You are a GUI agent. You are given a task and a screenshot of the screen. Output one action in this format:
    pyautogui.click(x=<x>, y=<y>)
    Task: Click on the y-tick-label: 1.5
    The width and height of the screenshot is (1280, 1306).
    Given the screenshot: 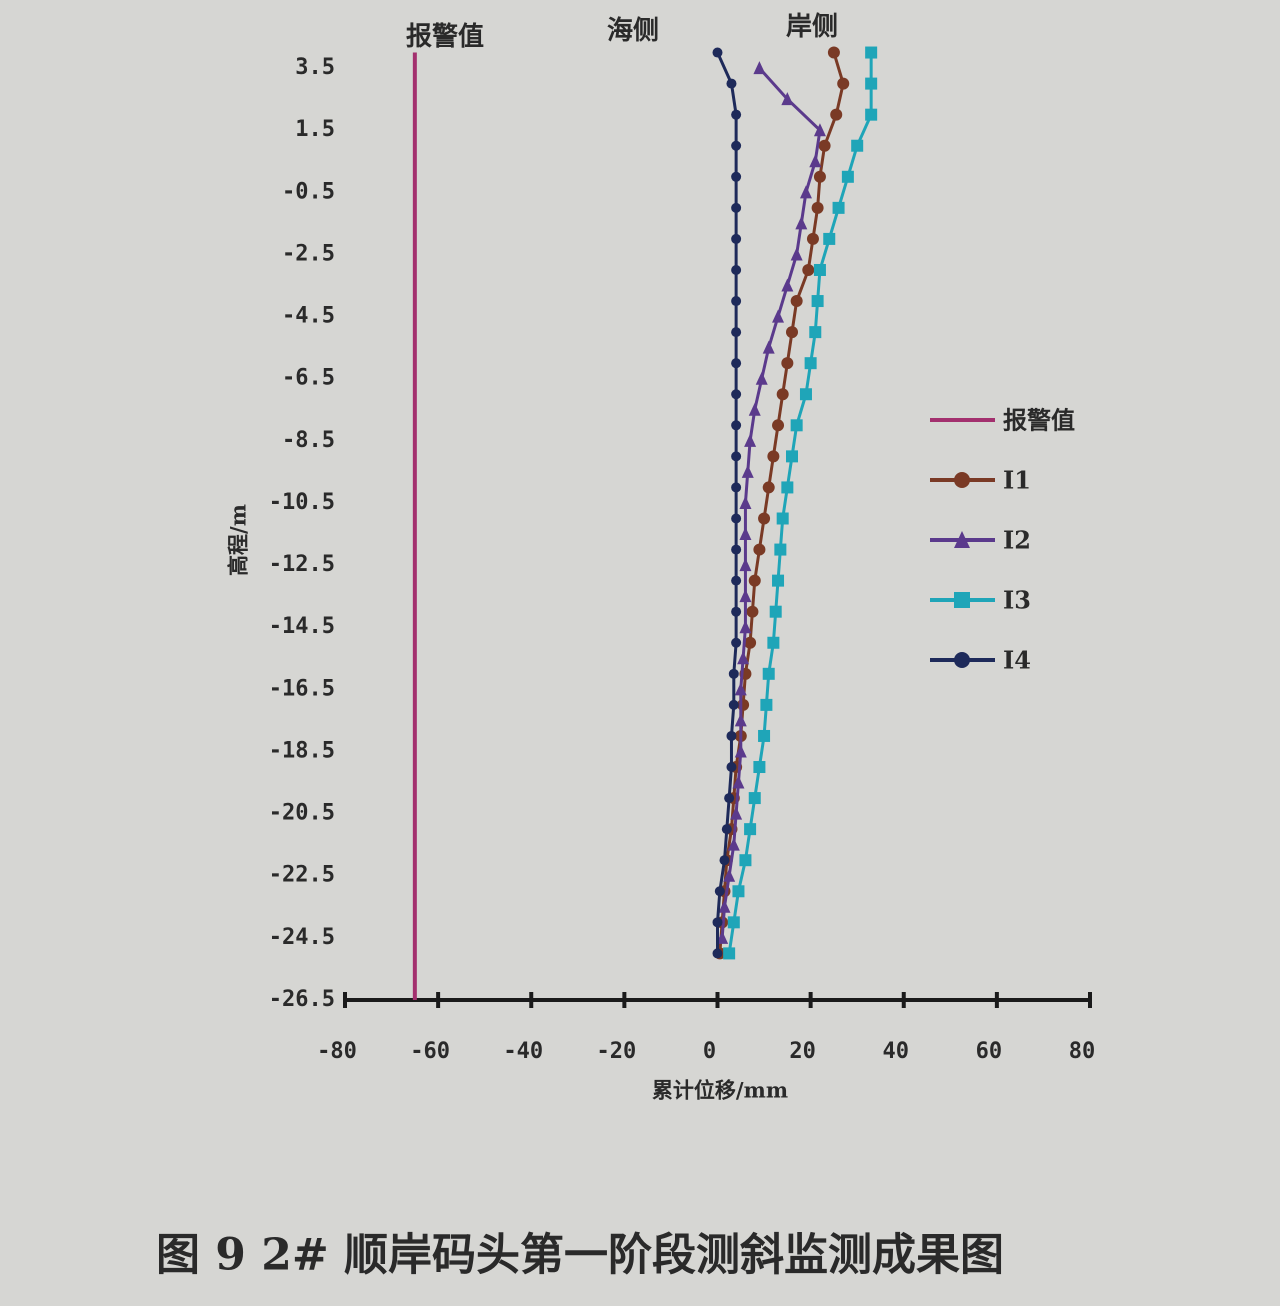 What is the action you would take?
    pyautogui.click(x=315, y=129)
    